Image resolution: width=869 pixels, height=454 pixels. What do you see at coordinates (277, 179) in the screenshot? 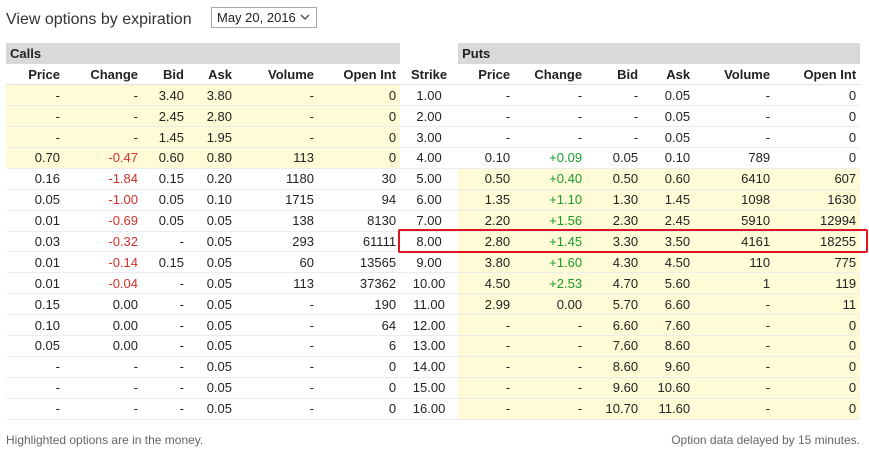
I see `call-volume: 1180` at bounding box center [277, 179].